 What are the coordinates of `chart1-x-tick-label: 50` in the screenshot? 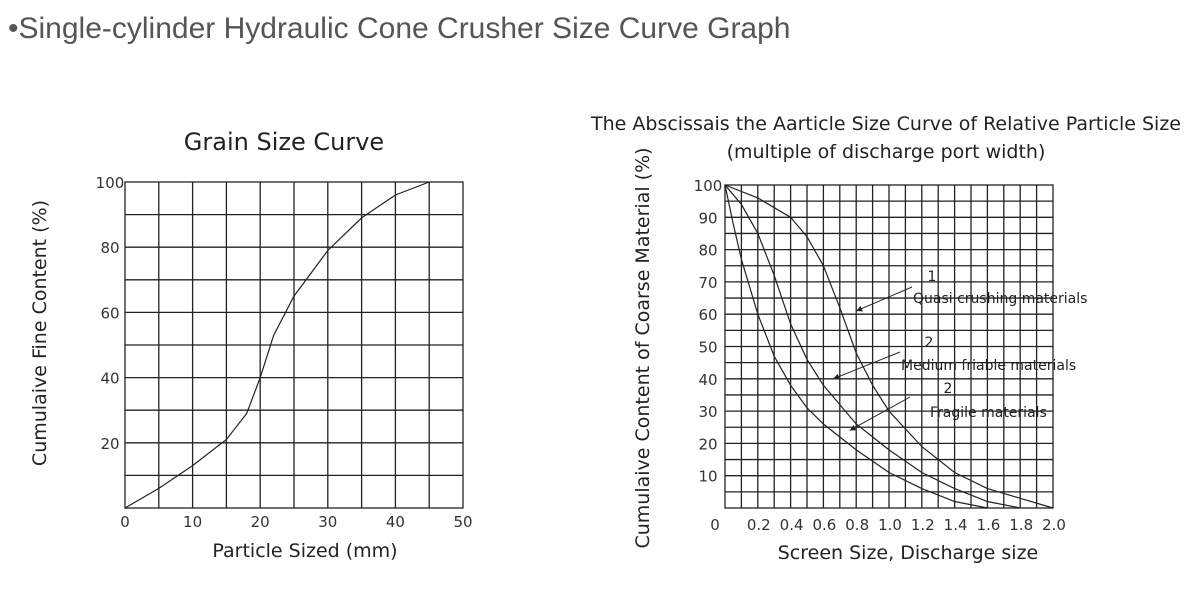 It's located at (462, 522).